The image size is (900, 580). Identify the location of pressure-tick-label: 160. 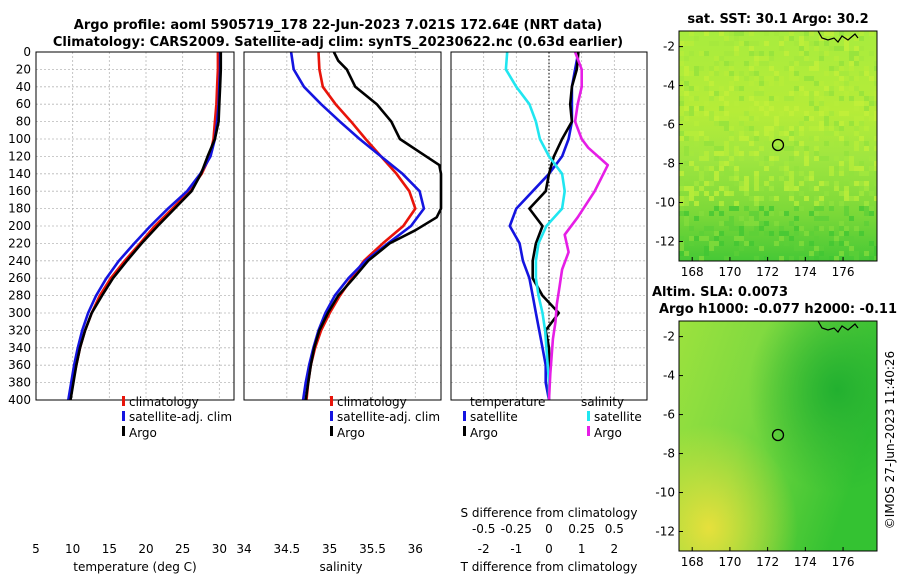
(19, 191).